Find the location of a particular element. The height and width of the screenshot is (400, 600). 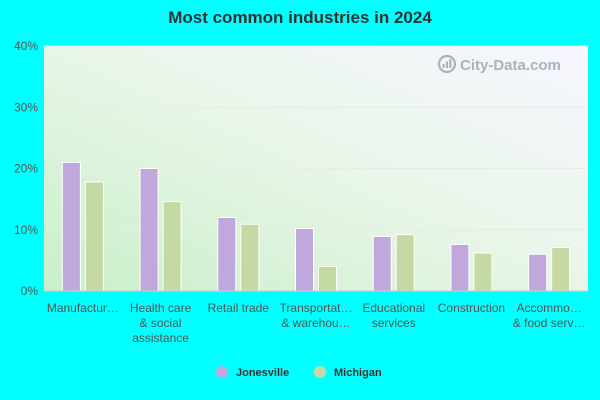

watermark: City-Data.com is located at coordinates (499, 64).